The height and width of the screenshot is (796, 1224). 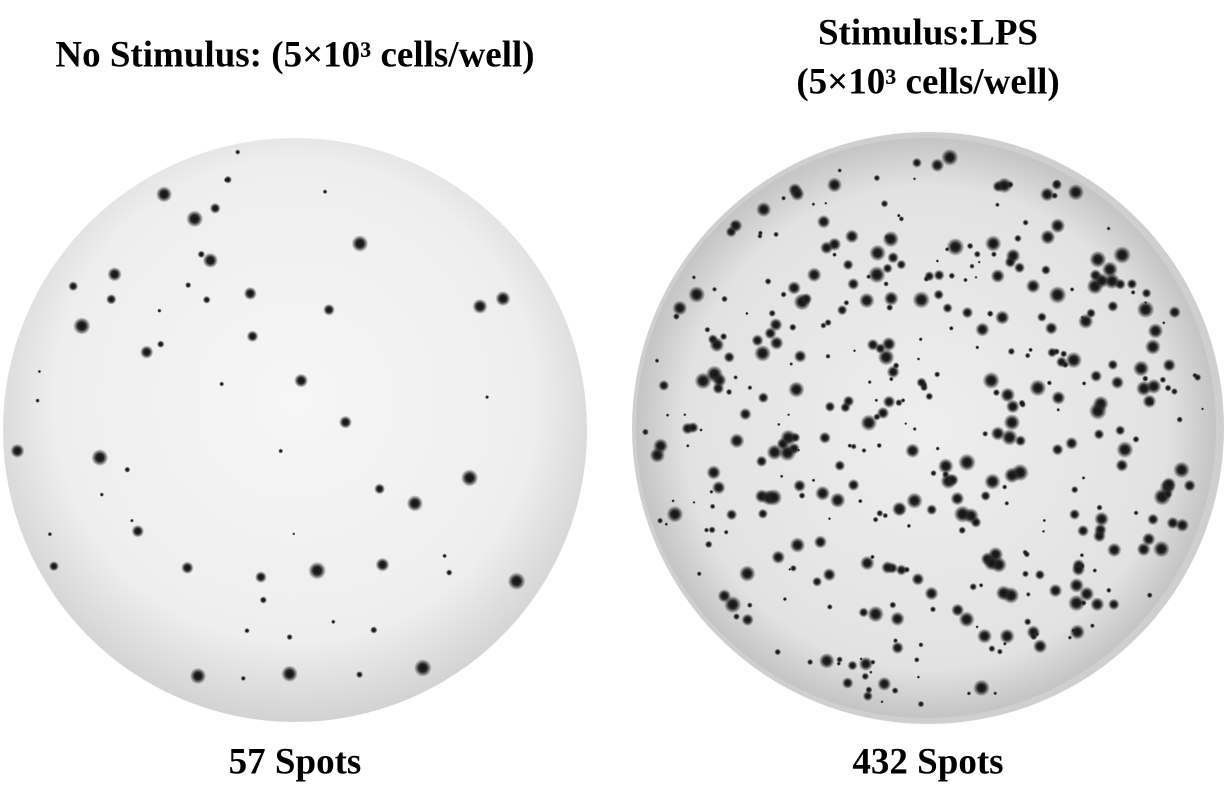 What do you see at coordinates (928, 32) in the screenshot?
I see `panel-title: Stimulus:LPS` at bounding box center [928, 32].